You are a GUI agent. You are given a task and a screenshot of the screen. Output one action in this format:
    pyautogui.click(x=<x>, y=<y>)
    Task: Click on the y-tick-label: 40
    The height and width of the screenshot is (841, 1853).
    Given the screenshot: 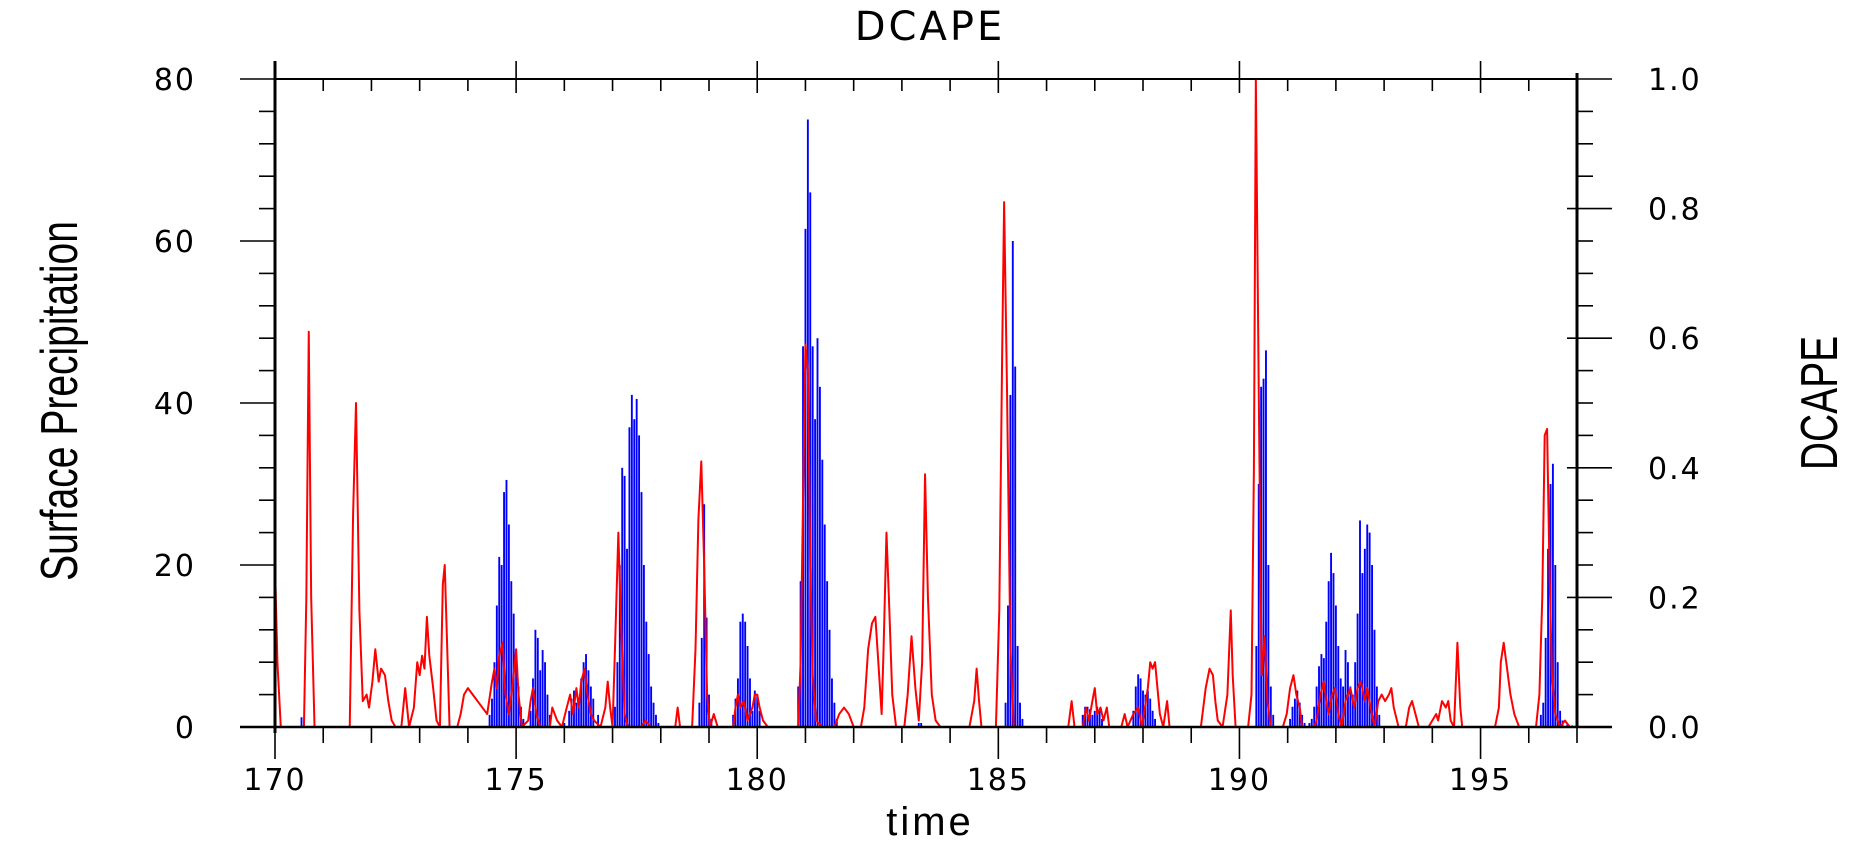 What is the action you would take?
    pyautogui.click(x=175, y=404)
    